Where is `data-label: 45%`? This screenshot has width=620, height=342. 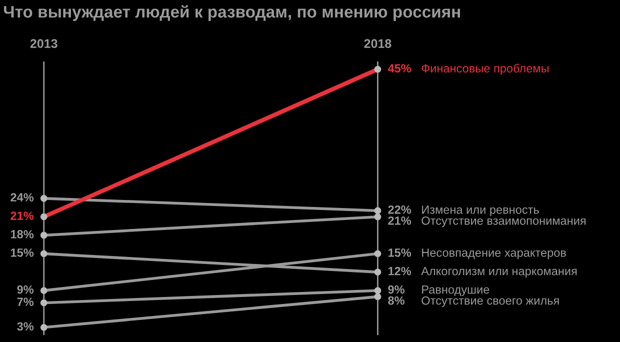
data-label: 45% is located at coordinates (400, 68).